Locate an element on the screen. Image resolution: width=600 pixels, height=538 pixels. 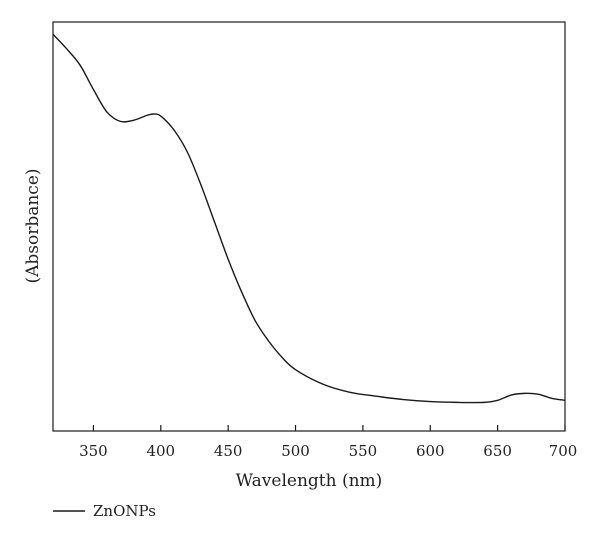
y-axis-label: (Absorbance) is located at coordinates (33, 225).